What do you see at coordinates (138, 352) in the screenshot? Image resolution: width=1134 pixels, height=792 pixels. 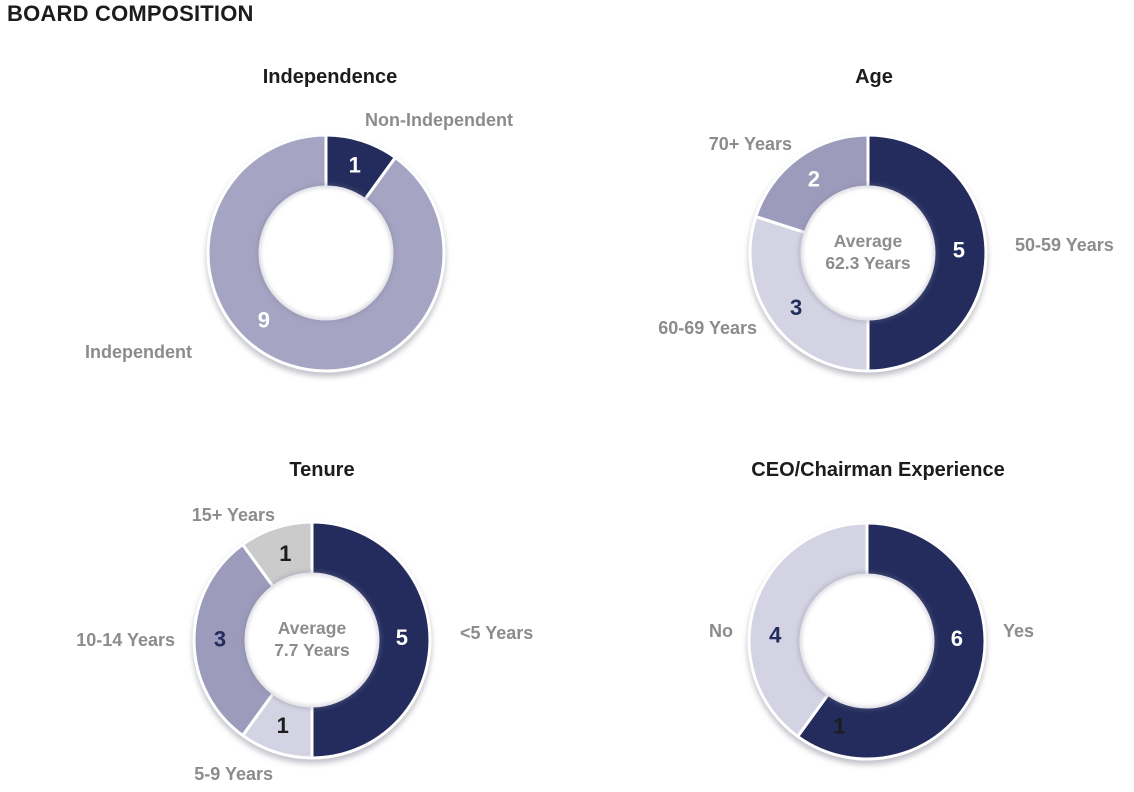 I see `segment-label-independent: Independent` at bounding box center [138, 352].